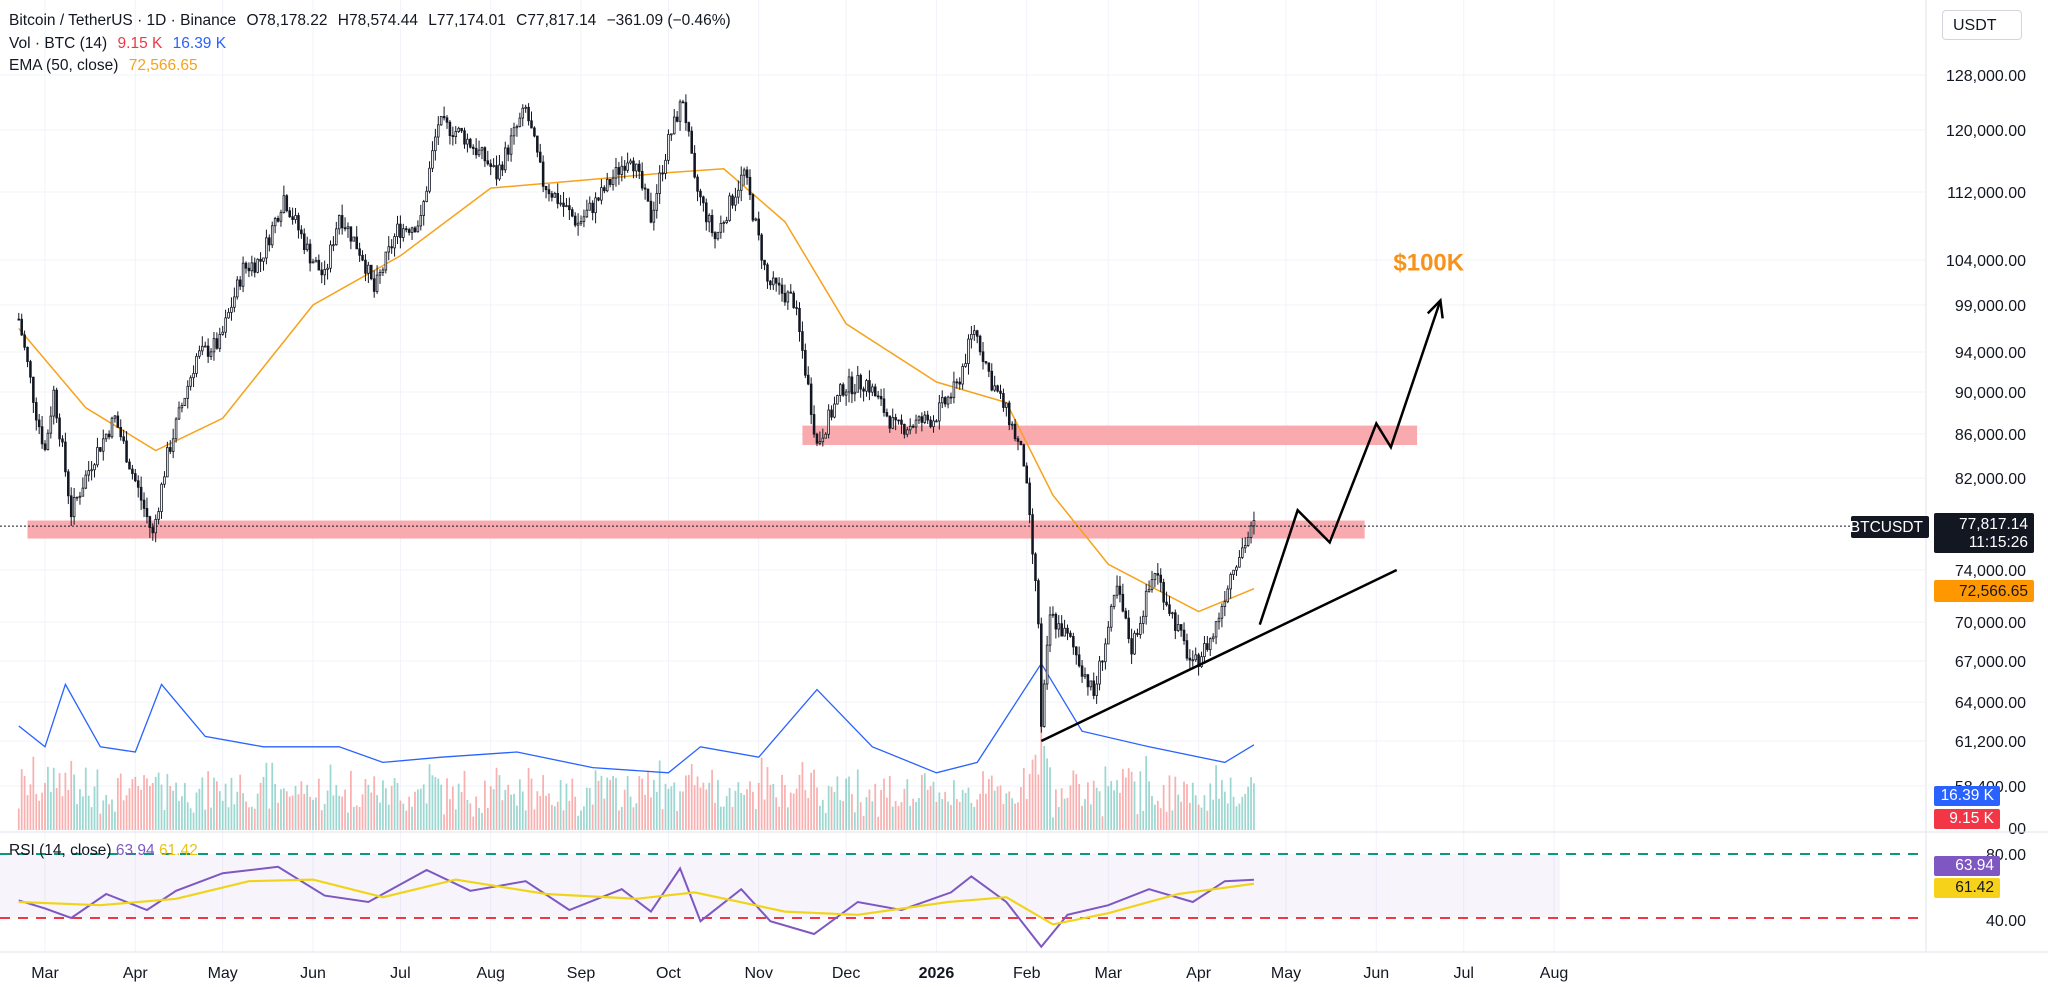 Image resolution: width=2048 pixels, height=987 pixels. I want to click on target-label: $100K, so click(1428, 263).